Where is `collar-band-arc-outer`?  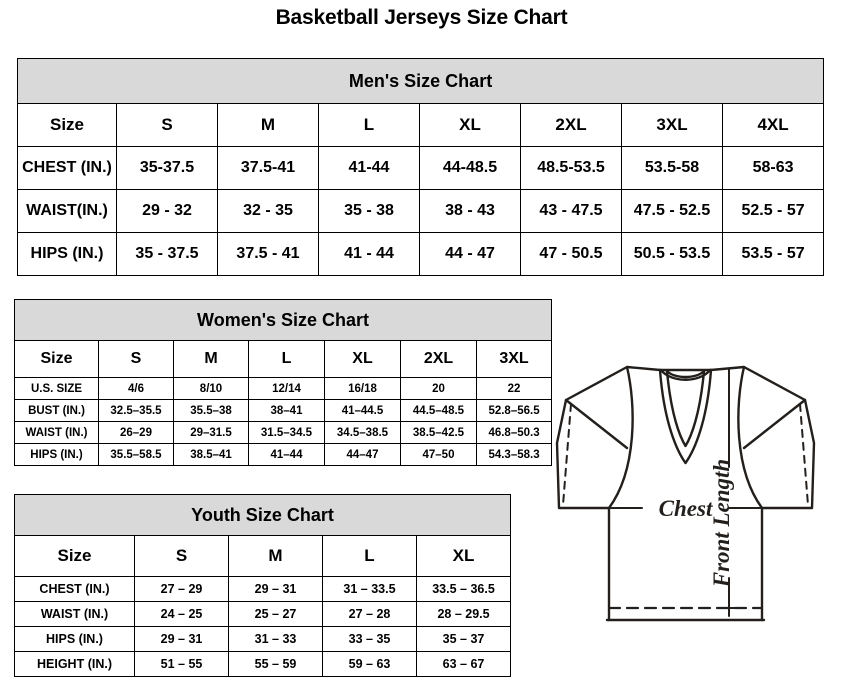 collar-band-arc-outer is located at coordinates (685, 374).